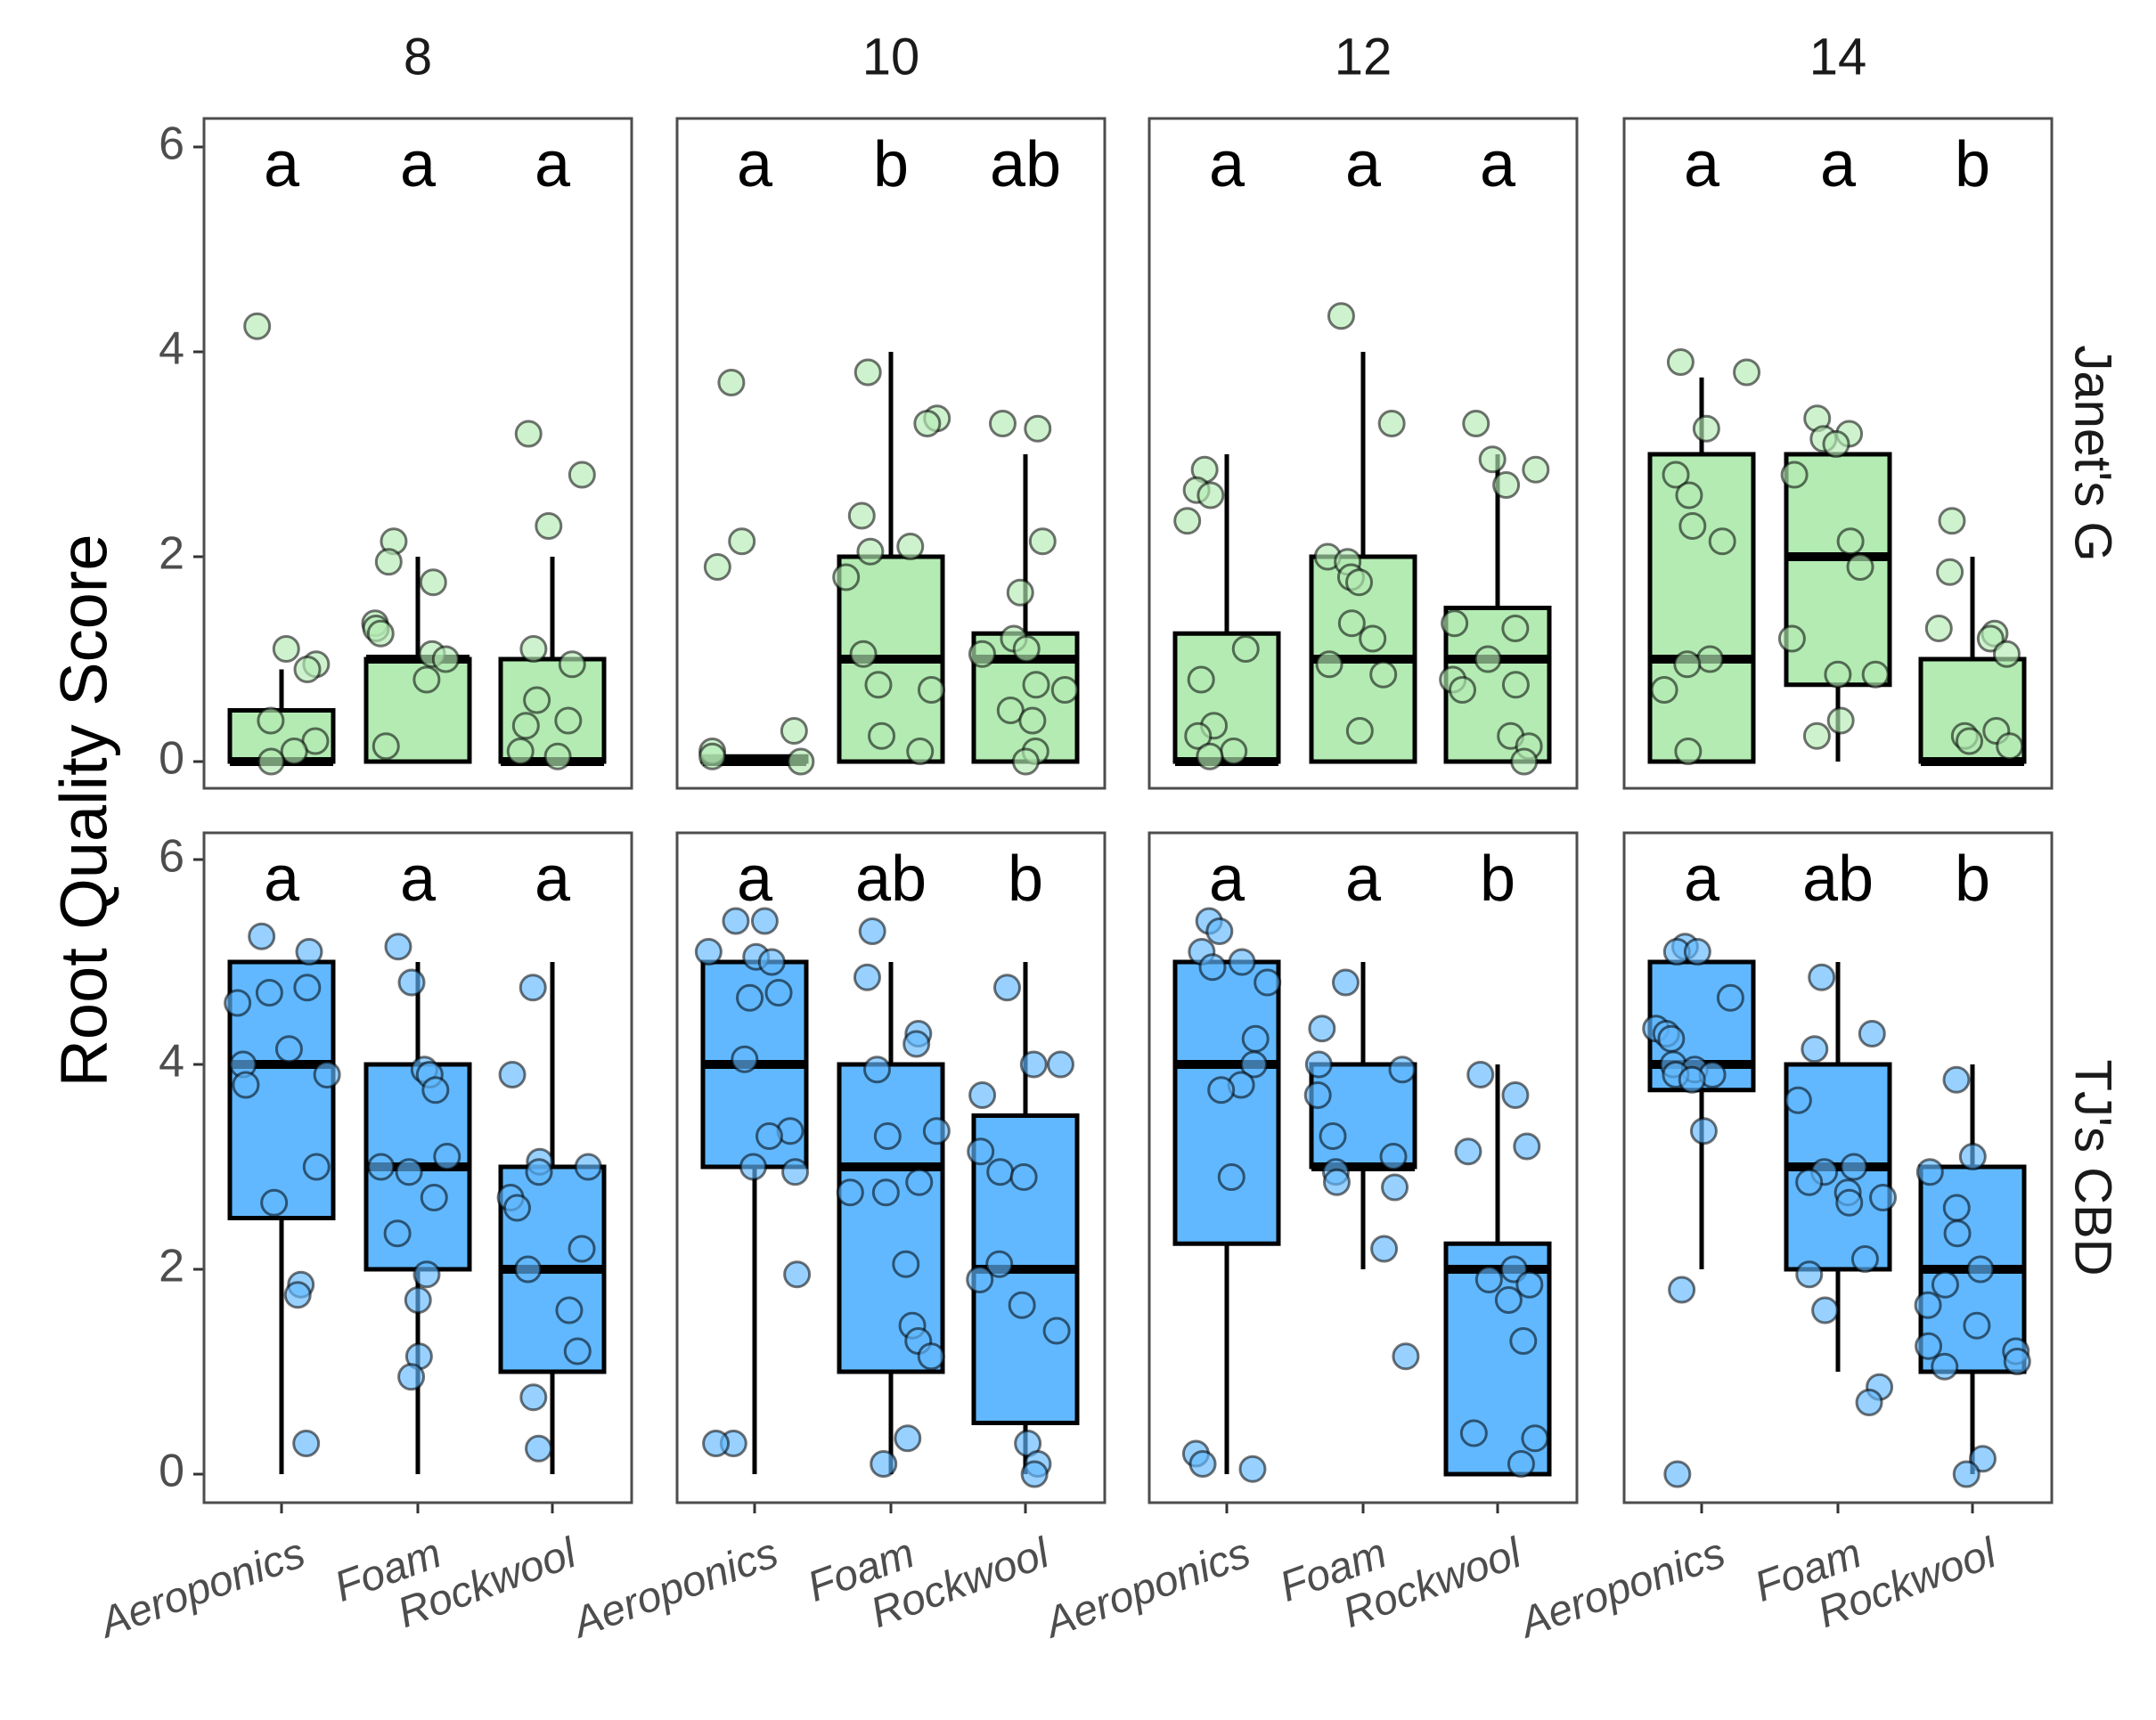 This screenshot has width=2156, height=1720. What do you see at coordinates (891, 453) in the screenshot?
I see `panel-janetsg-10: a b ab` at bounding box center [891, 453].